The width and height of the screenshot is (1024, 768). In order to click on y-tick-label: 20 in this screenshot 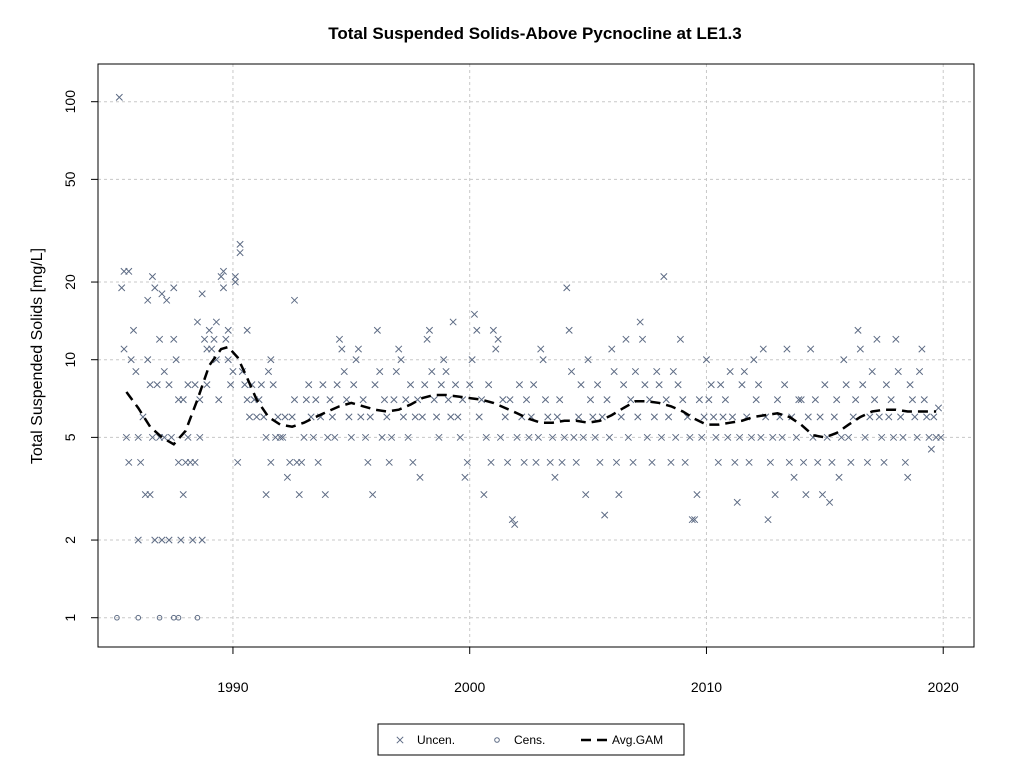, I will do `click(70, 282)`.